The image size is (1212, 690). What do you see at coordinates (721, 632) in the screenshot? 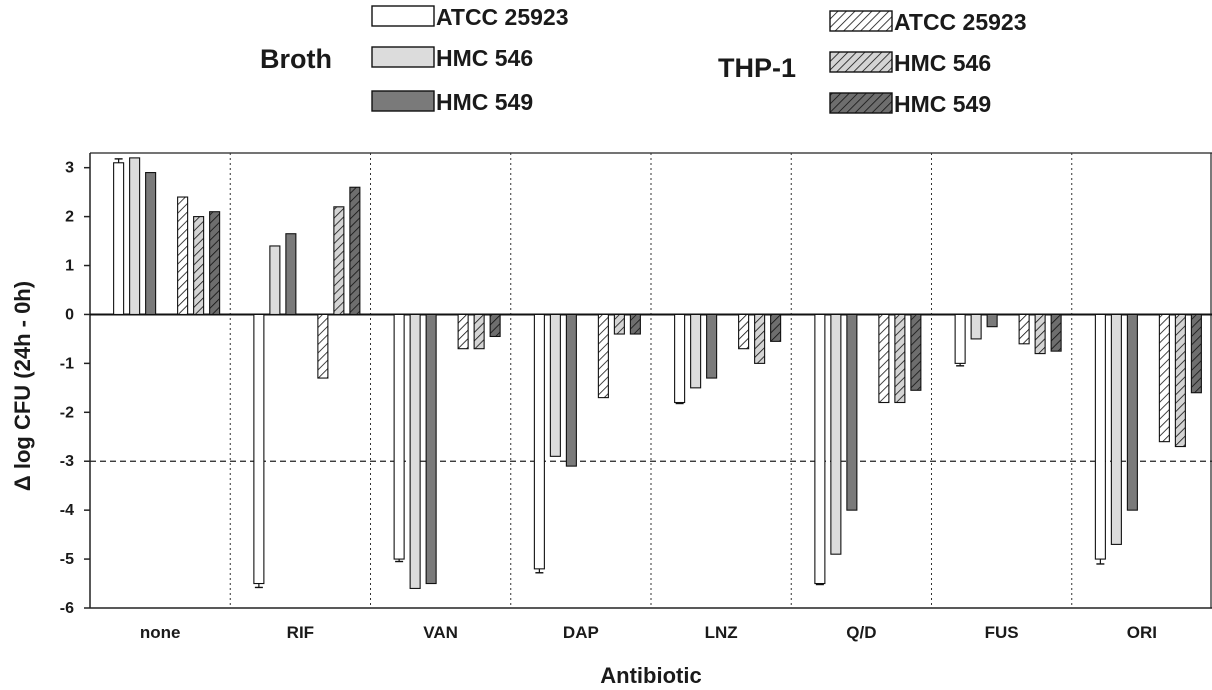
I see `x-tick-label: LNZ` at bounding box center [721, 632].